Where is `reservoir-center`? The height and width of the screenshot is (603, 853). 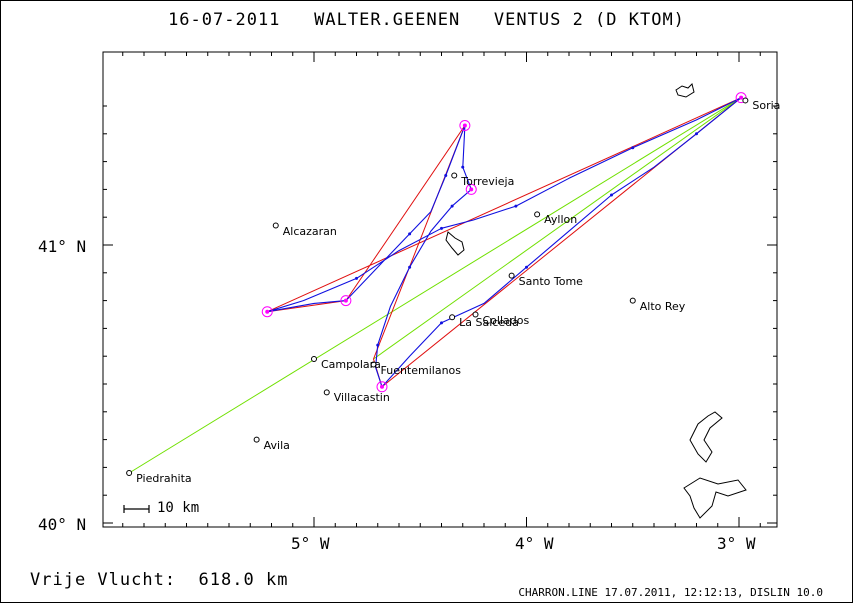 reservoir-center is located at coordinates (455, 243).